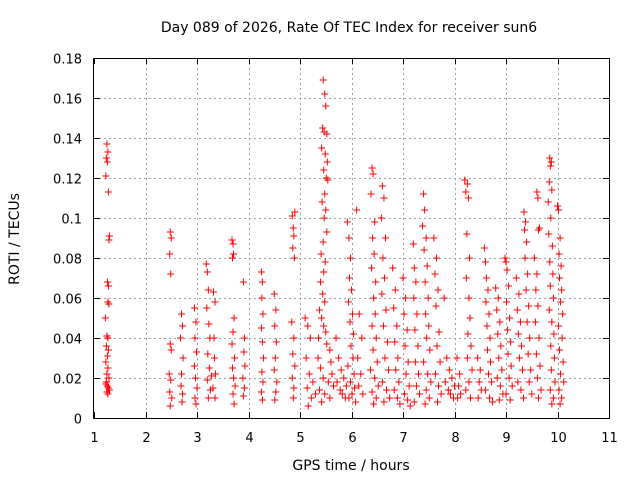  I want to click on y-tick-label: 0.04, so click(67, 340).